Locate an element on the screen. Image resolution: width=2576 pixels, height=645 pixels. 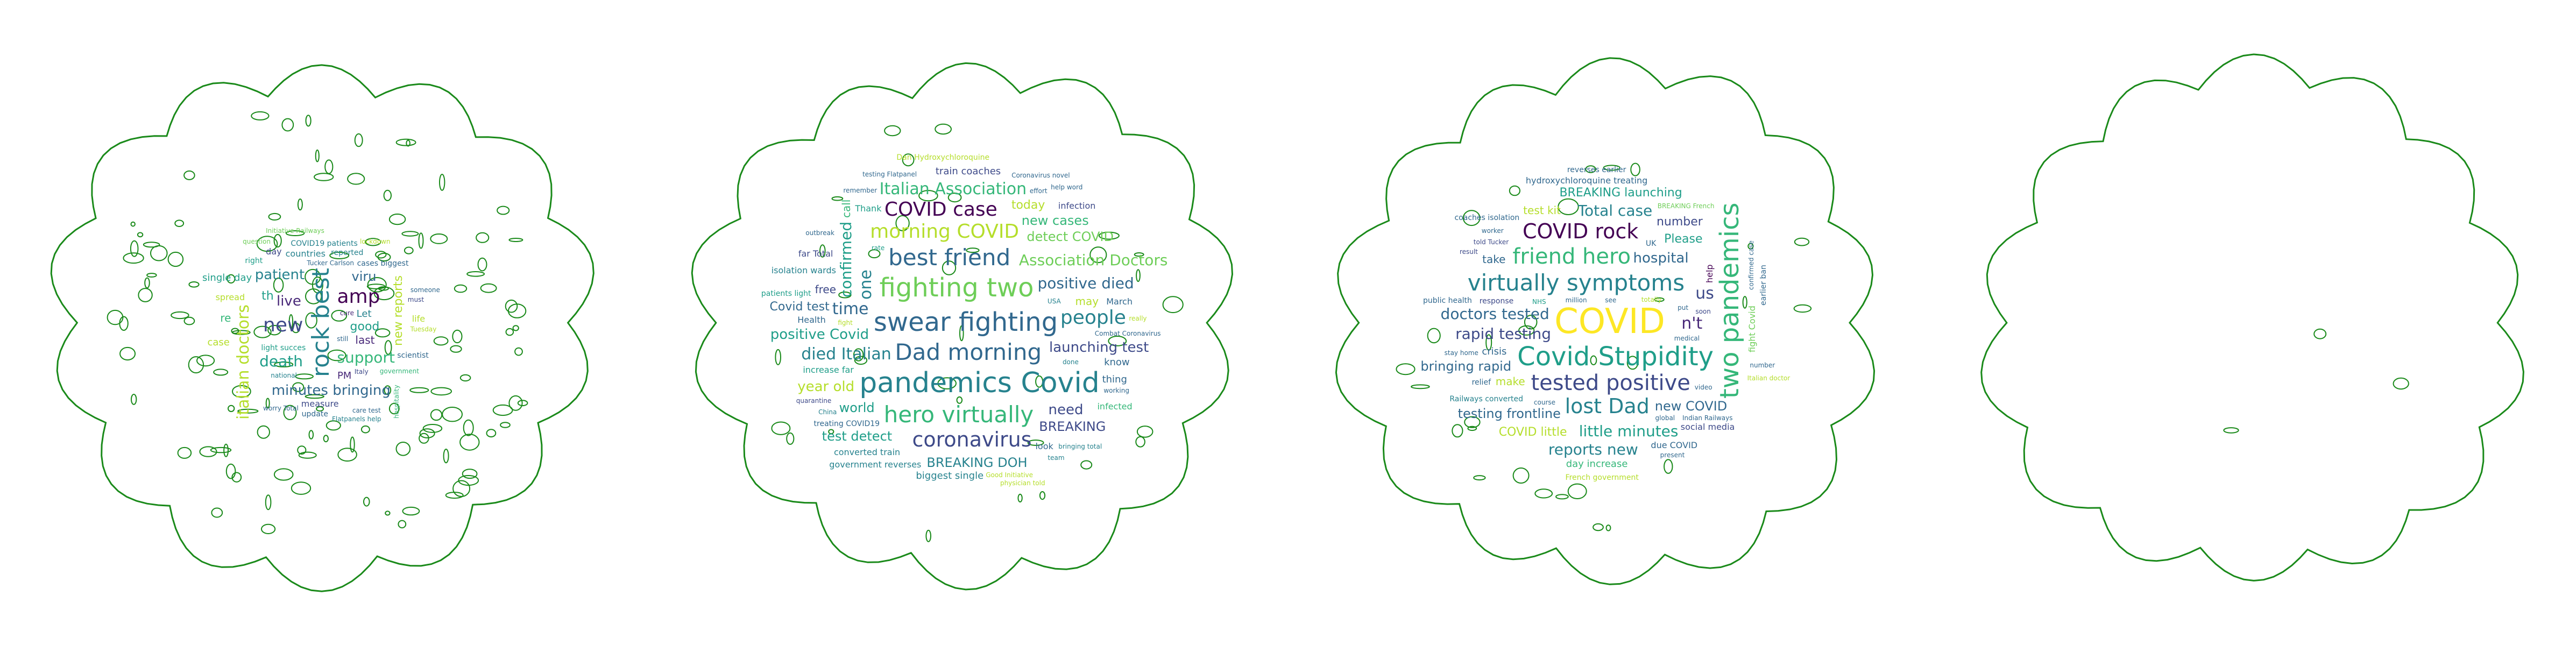
cloud-word: rapid testing is located at coordinates (1503, 334).